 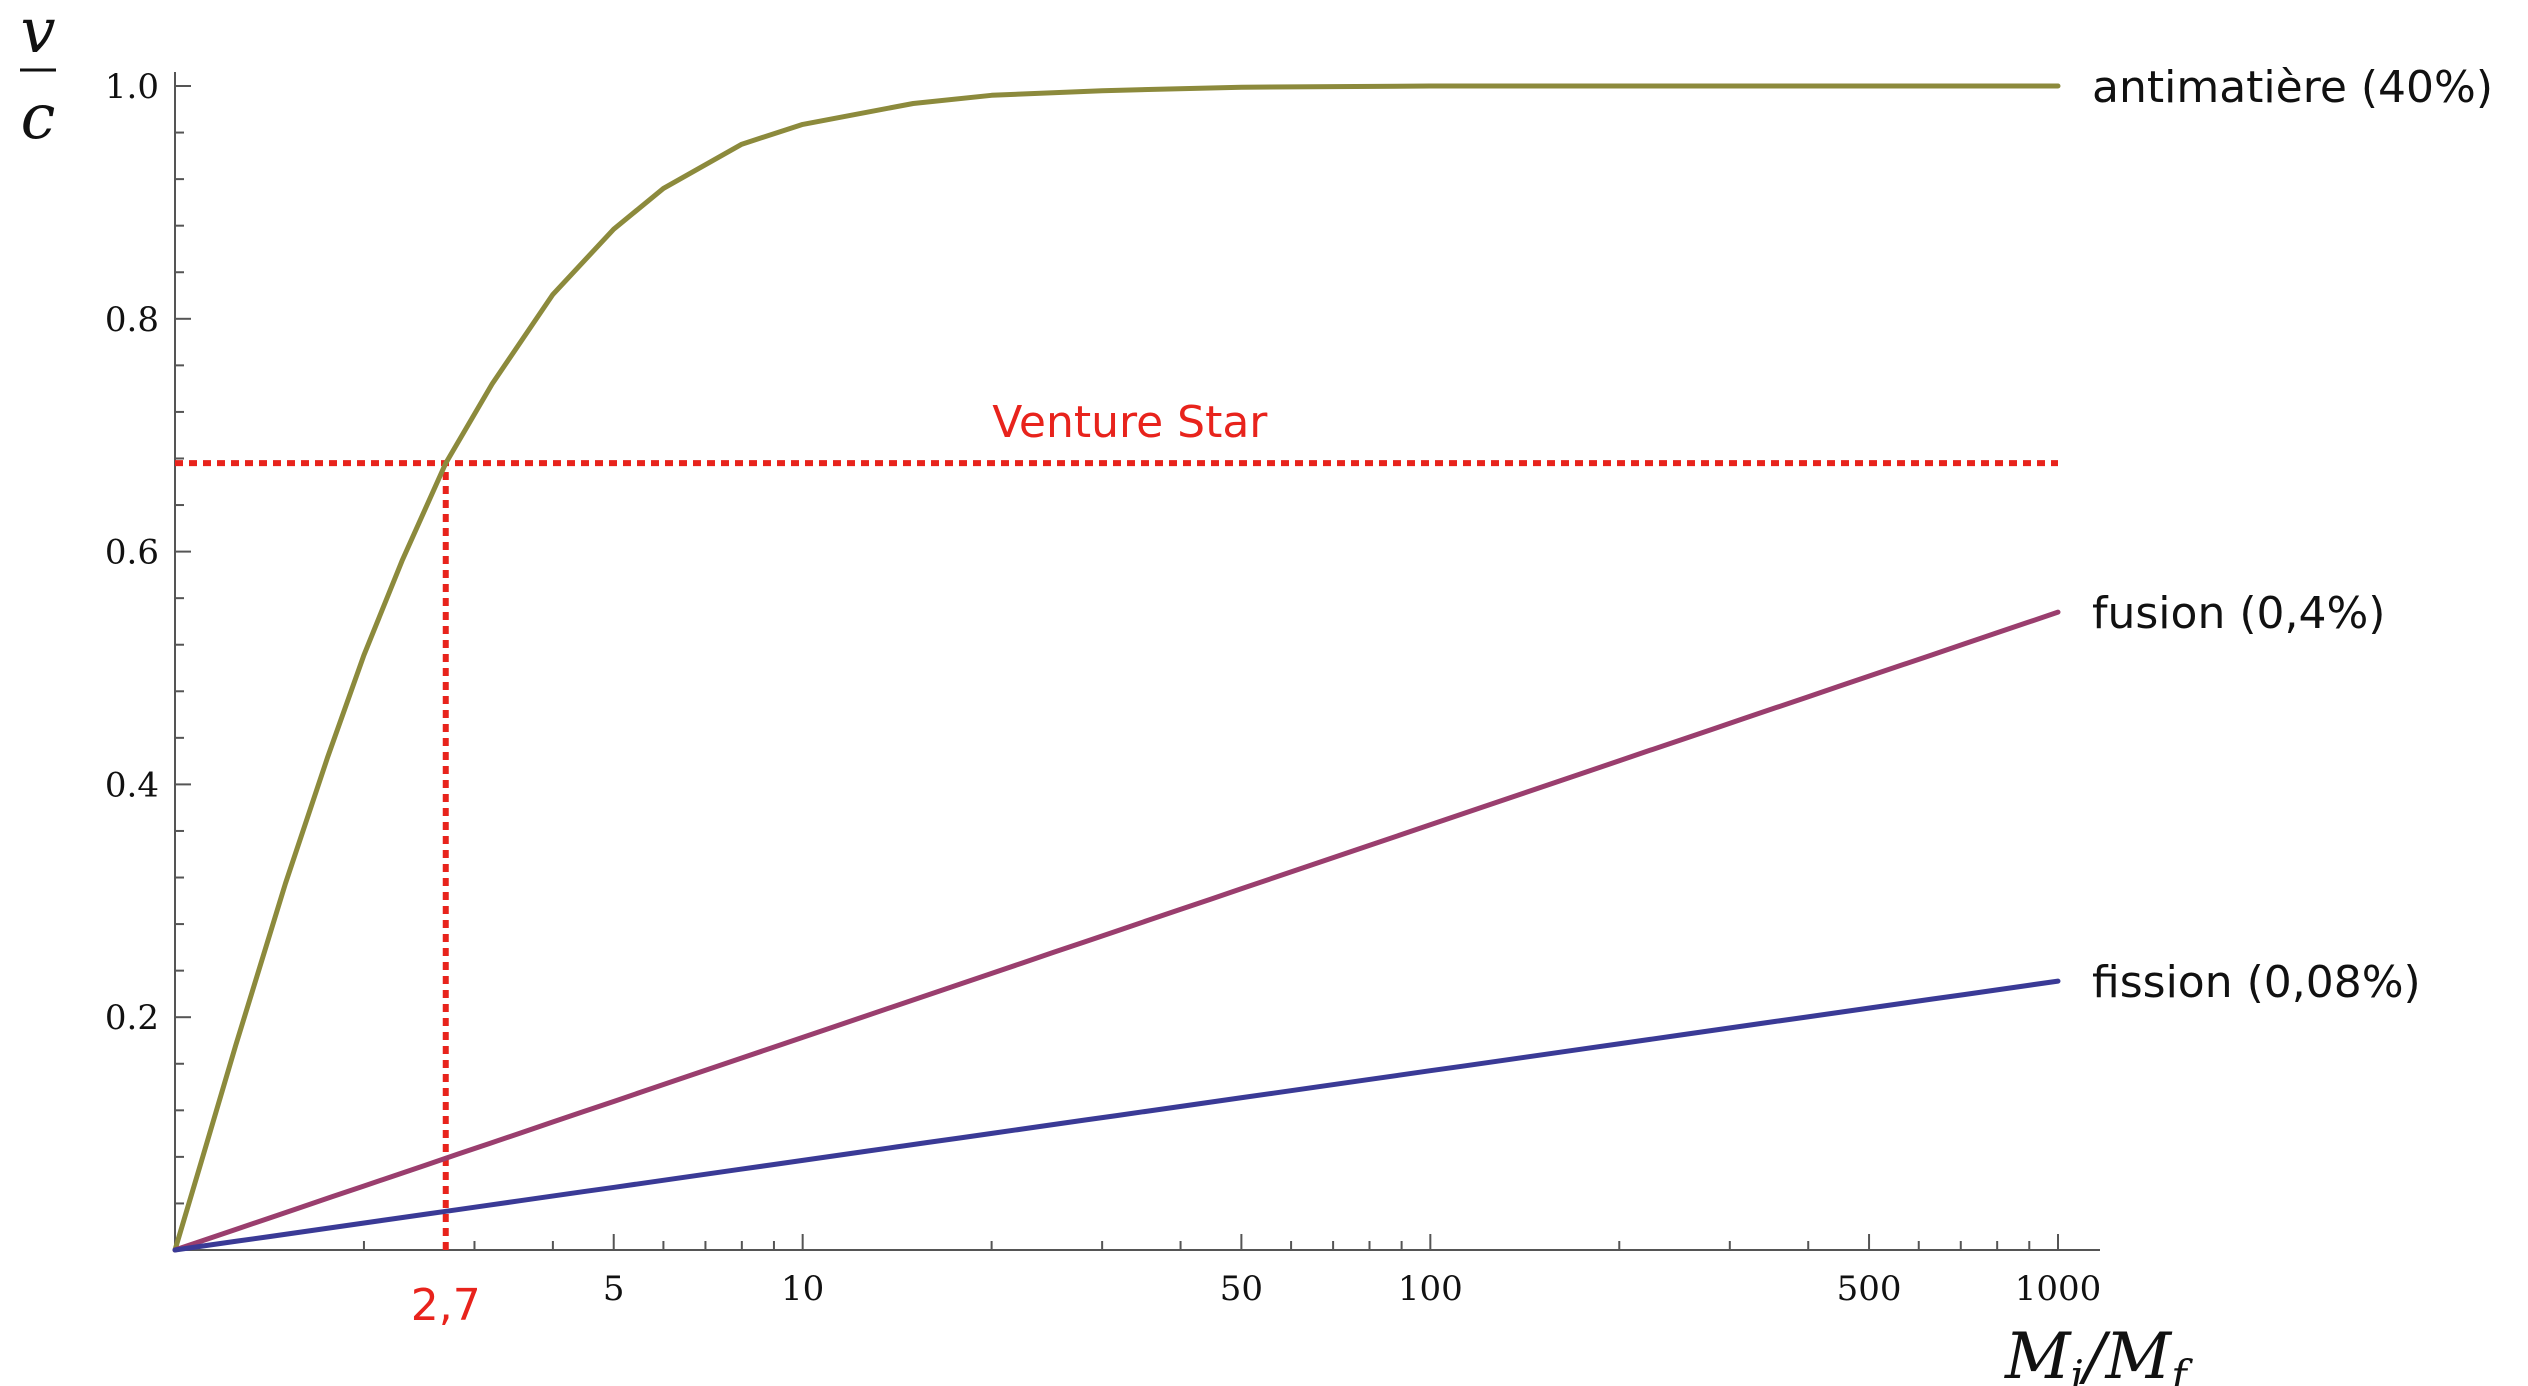 What do you see at coordinates (1241, 1289) in the screenshot?
I see `x-tick-label: 50` at bounding box center [1241, 1289].